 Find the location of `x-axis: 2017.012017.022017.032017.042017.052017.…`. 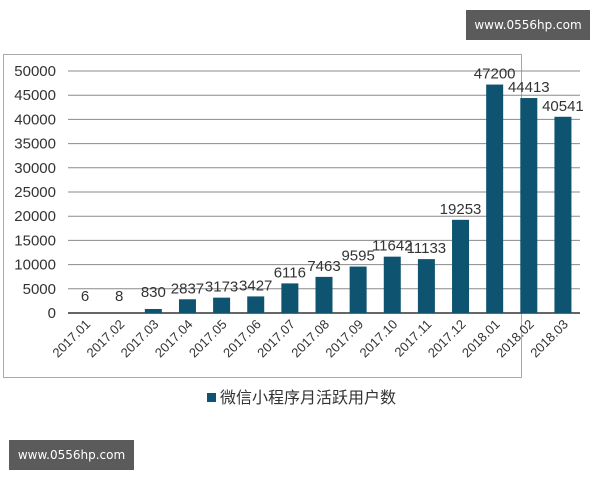

x-axis: 2017.012017.022017.032017.042017.052017.… is located at coordinates (310, 339).